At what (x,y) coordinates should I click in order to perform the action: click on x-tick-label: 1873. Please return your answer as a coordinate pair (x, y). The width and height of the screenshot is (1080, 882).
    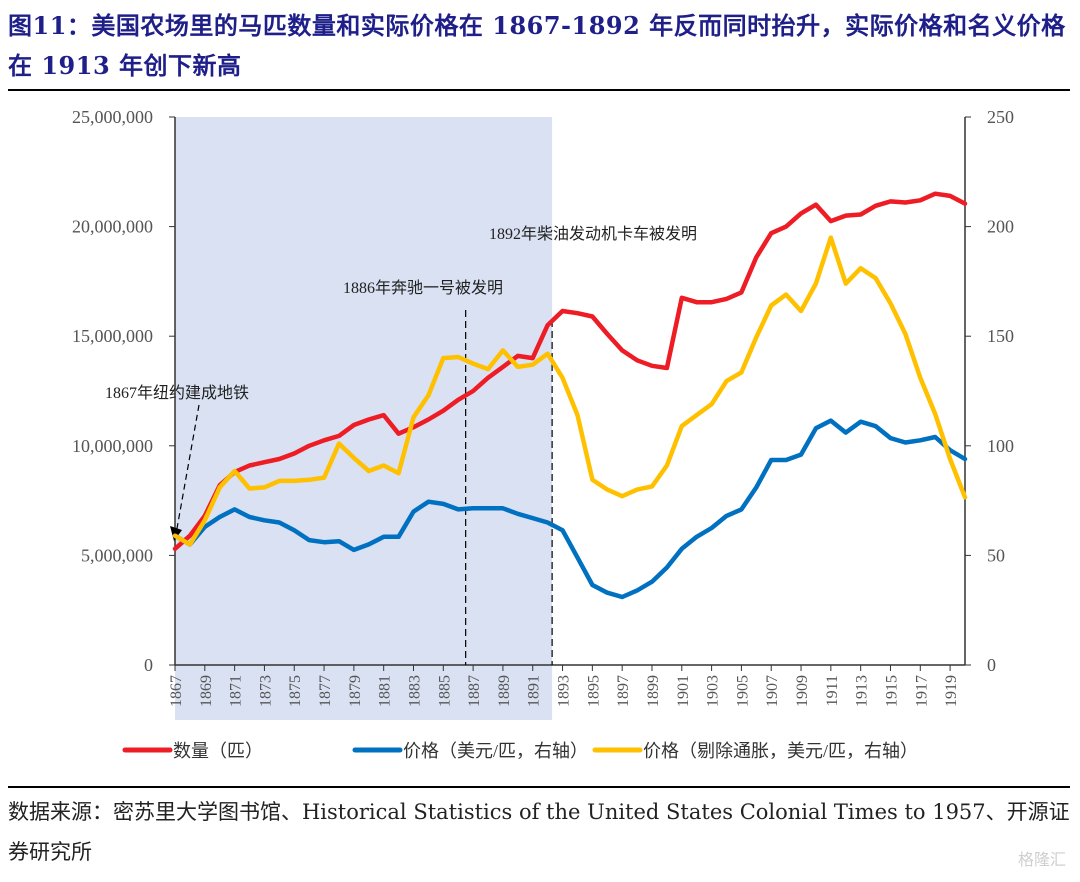
    Looking at the image, I should click on (265, 691).